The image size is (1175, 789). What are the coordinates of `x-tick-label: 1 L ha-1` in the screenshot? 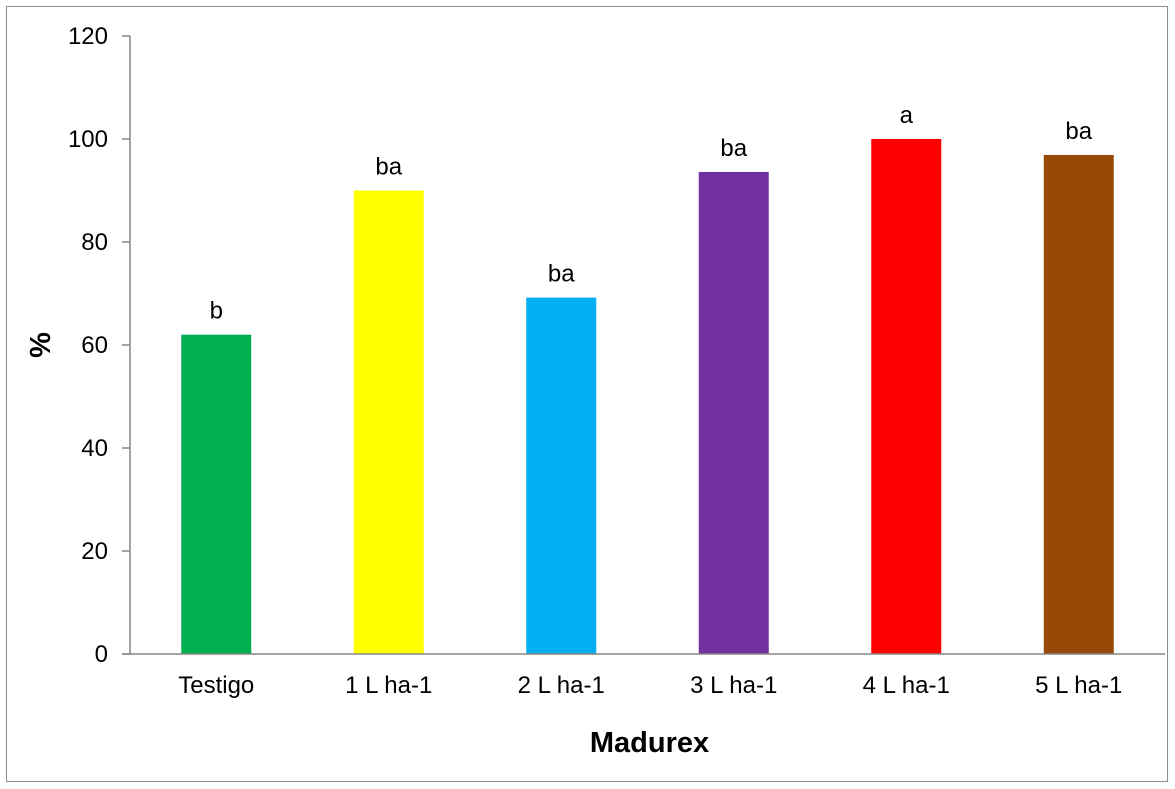 It's located at (388, 685).